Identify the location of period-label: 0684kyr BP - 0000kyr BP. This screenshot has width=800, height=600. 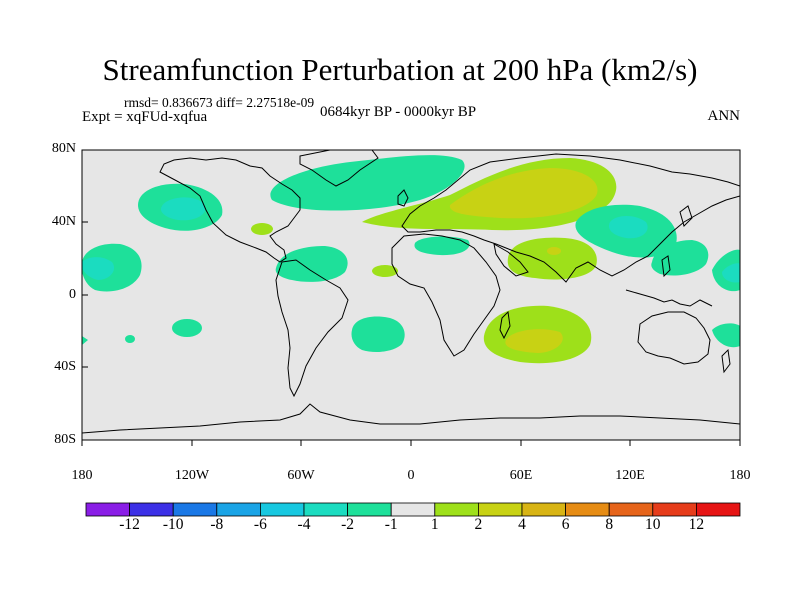
(398, 112).